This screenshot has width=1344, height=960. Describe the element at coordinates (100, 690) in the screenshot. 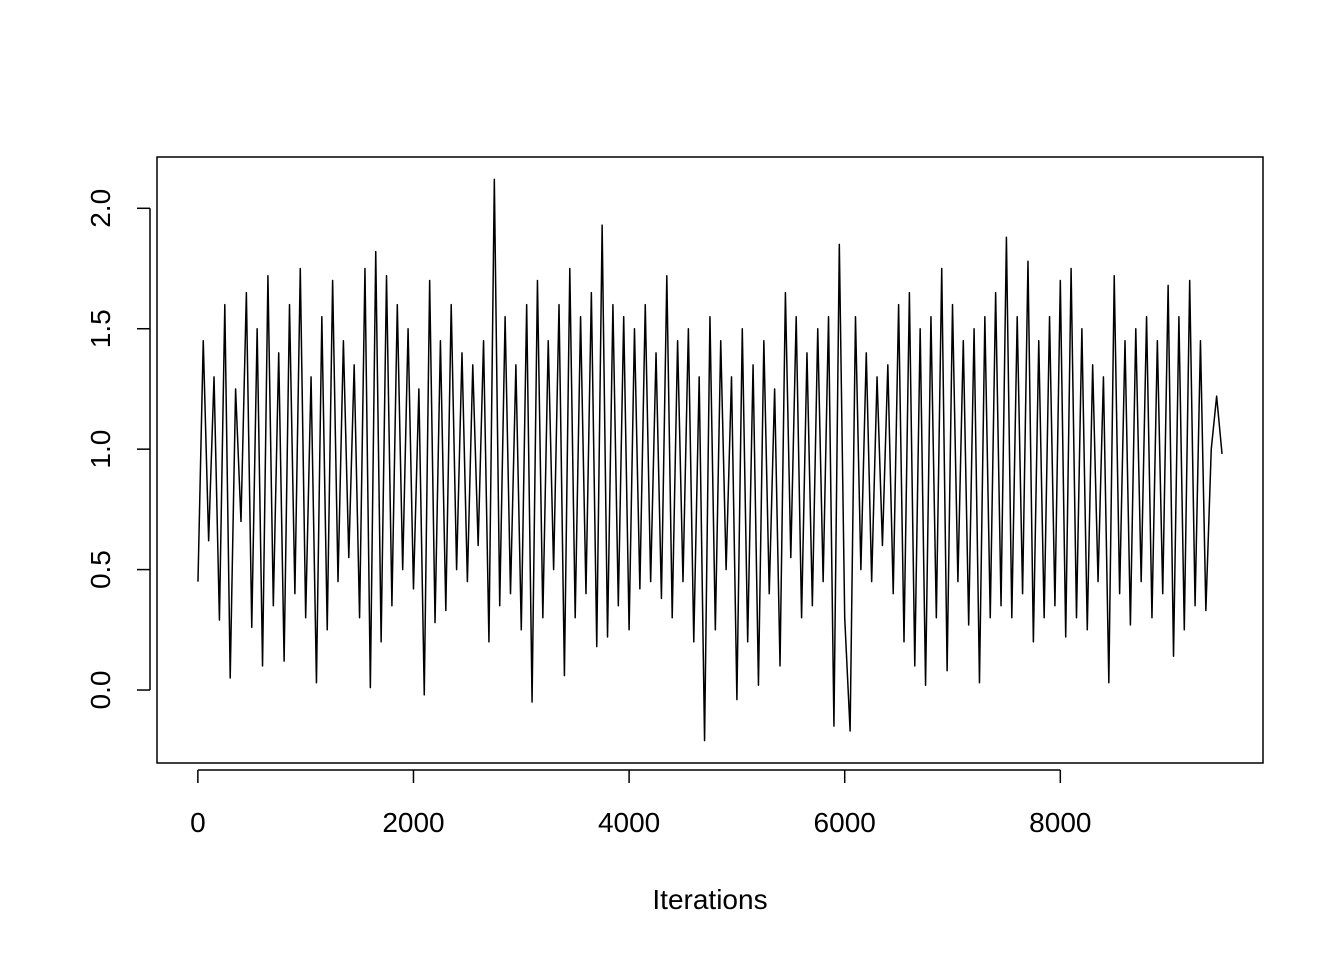

I see `y-tick-label: 0.0` at that location.